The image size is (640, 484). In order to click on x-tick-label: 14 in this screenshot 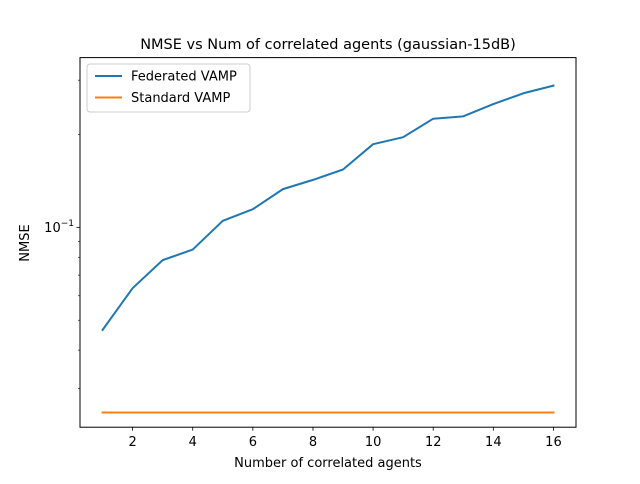, I will do `click(493, 442)`.